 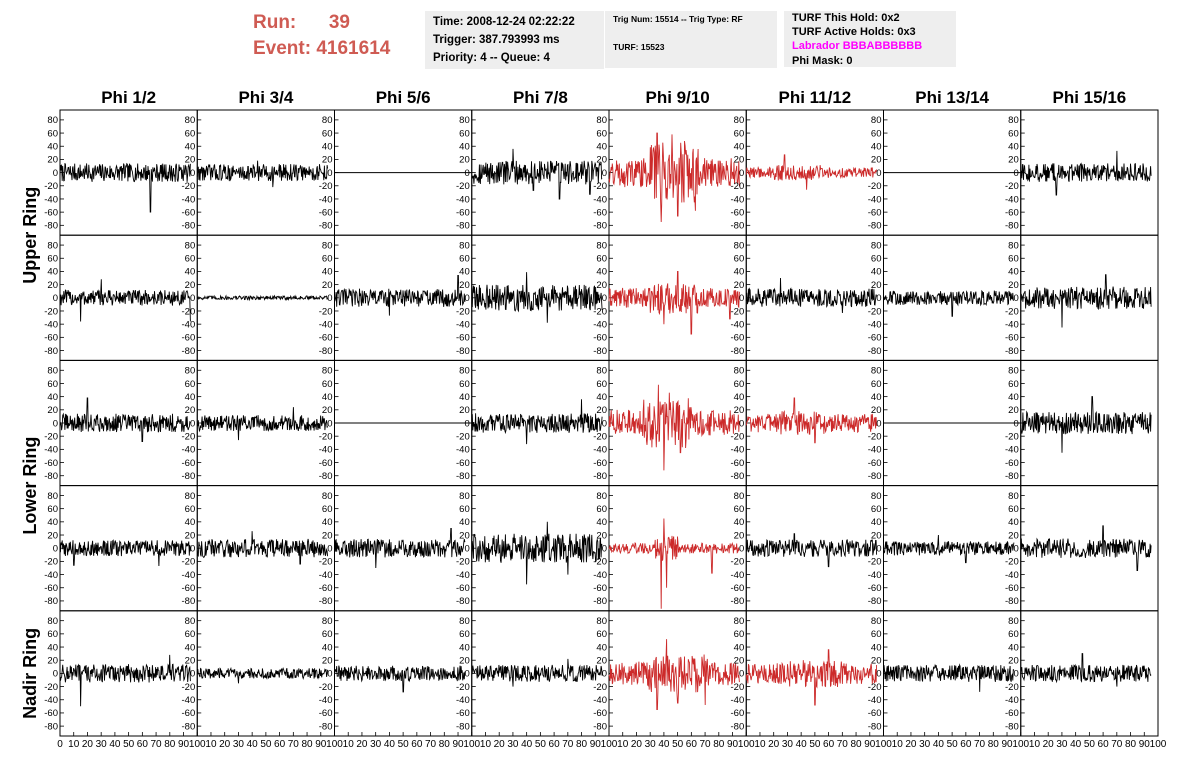 What do you see at coordinates (966, 744) in the screenshot?
I see `x-tick-label: 60` at bounding box center [966, 744].